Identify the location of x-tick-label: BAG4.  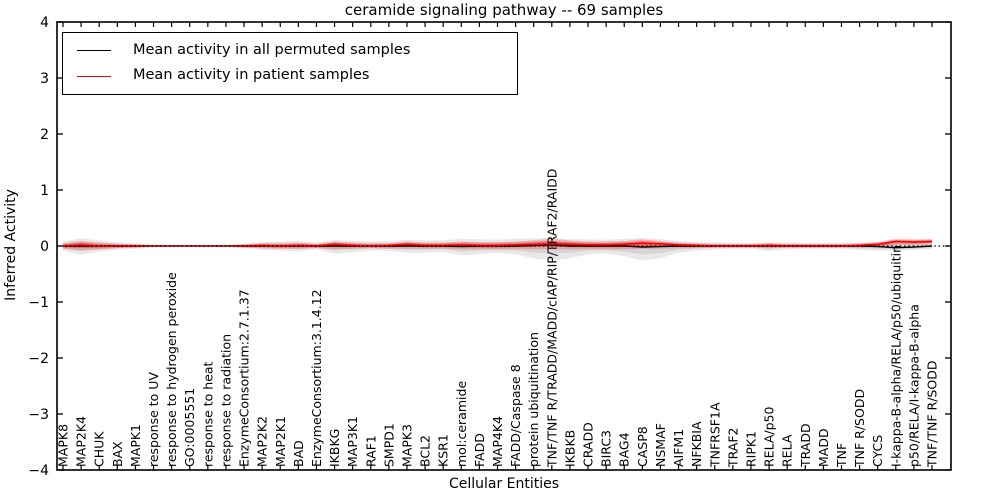
(624, 449).